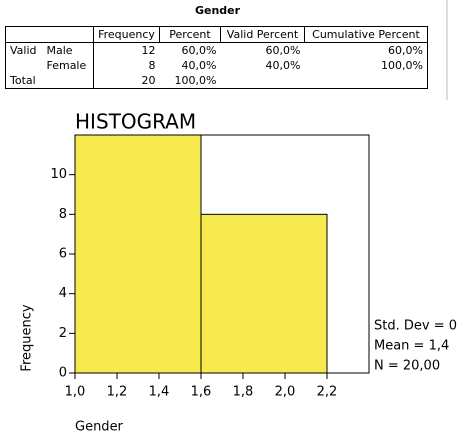 The height and width of the screenshot is (445, 474). What do you see at coordinates (59, 50) in the screenshot?
I see `table-cell: Male` at bounding box center [59, 50].